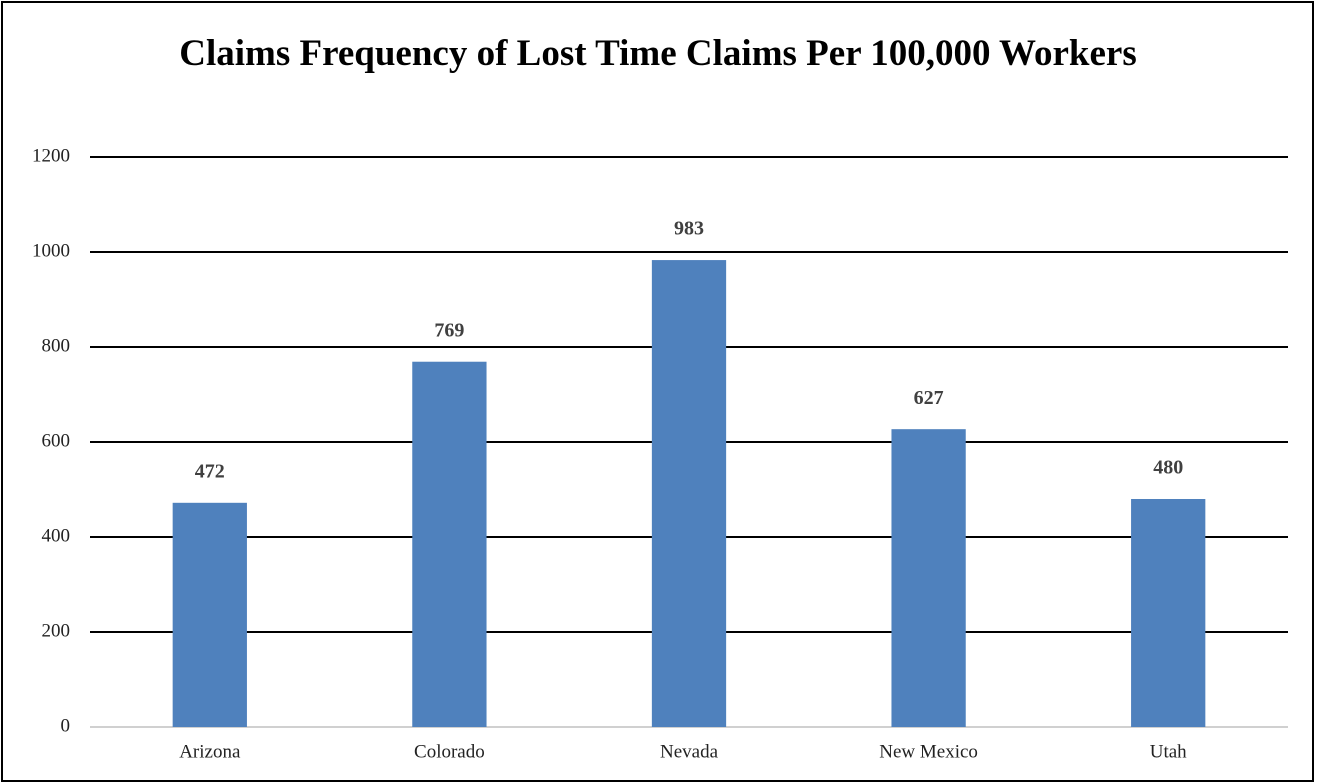 Image resolution: width=1317 pixels, height=783 pixels. Describe the element at coordinates (449, 330) in the screenshot. I see `value-label: 769` at that location.